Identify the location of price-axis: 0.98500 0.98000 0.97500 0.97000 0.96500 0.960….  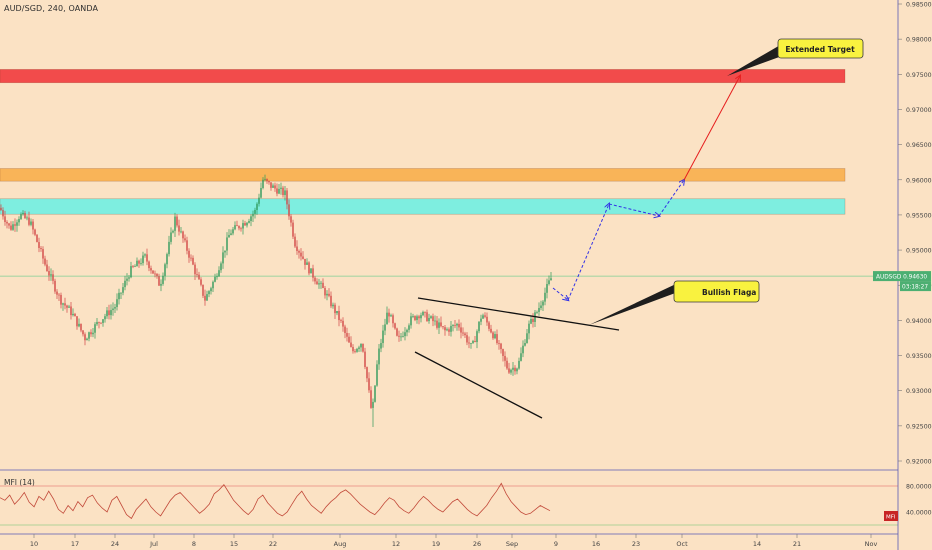
(902, 275).